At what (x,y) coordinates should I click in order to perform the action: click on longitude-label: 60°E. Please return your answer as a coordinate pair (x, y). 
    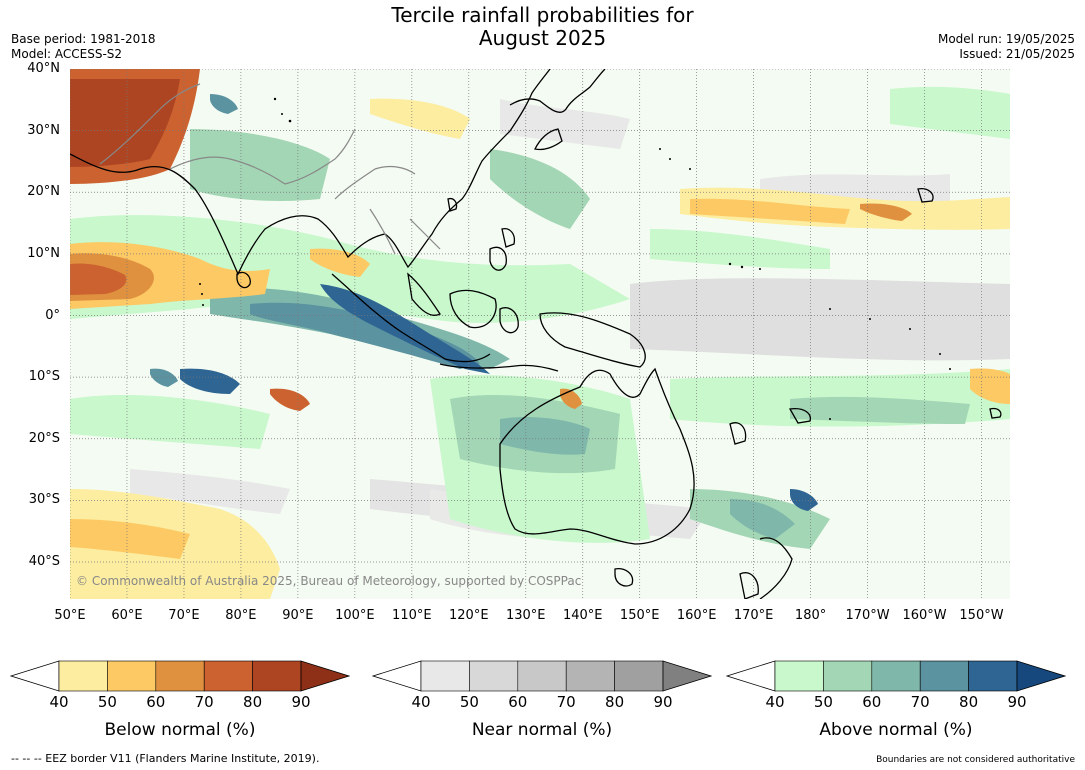
    Looking at the image, I should click on (127, 615).